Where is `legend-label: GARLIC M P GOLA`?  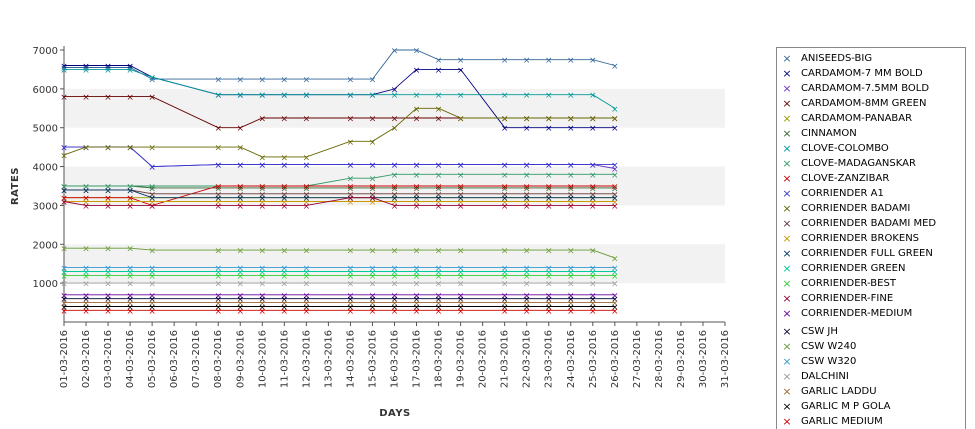
legend-label: GARLIC M P GOLA is located at coordinates (846, 406).